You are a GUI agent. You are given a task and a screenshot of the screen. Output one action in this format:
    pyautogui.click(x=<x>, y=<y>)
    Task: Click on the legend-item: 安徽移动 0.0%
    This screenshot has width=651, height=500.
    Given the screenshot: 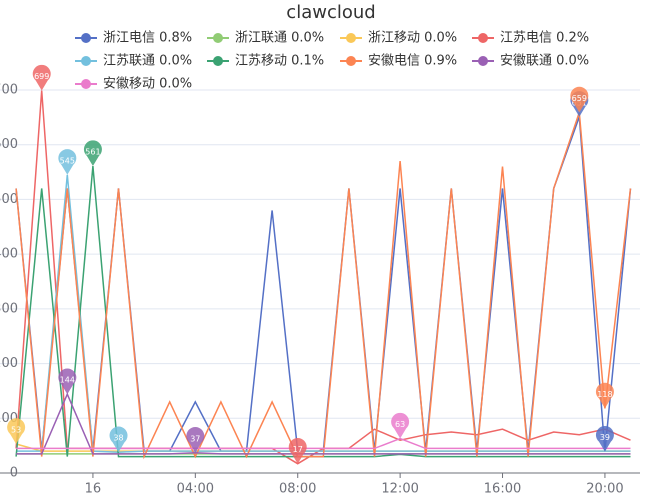 What is the action you would take?
    pyautogui.click(x=133, y=84)
    